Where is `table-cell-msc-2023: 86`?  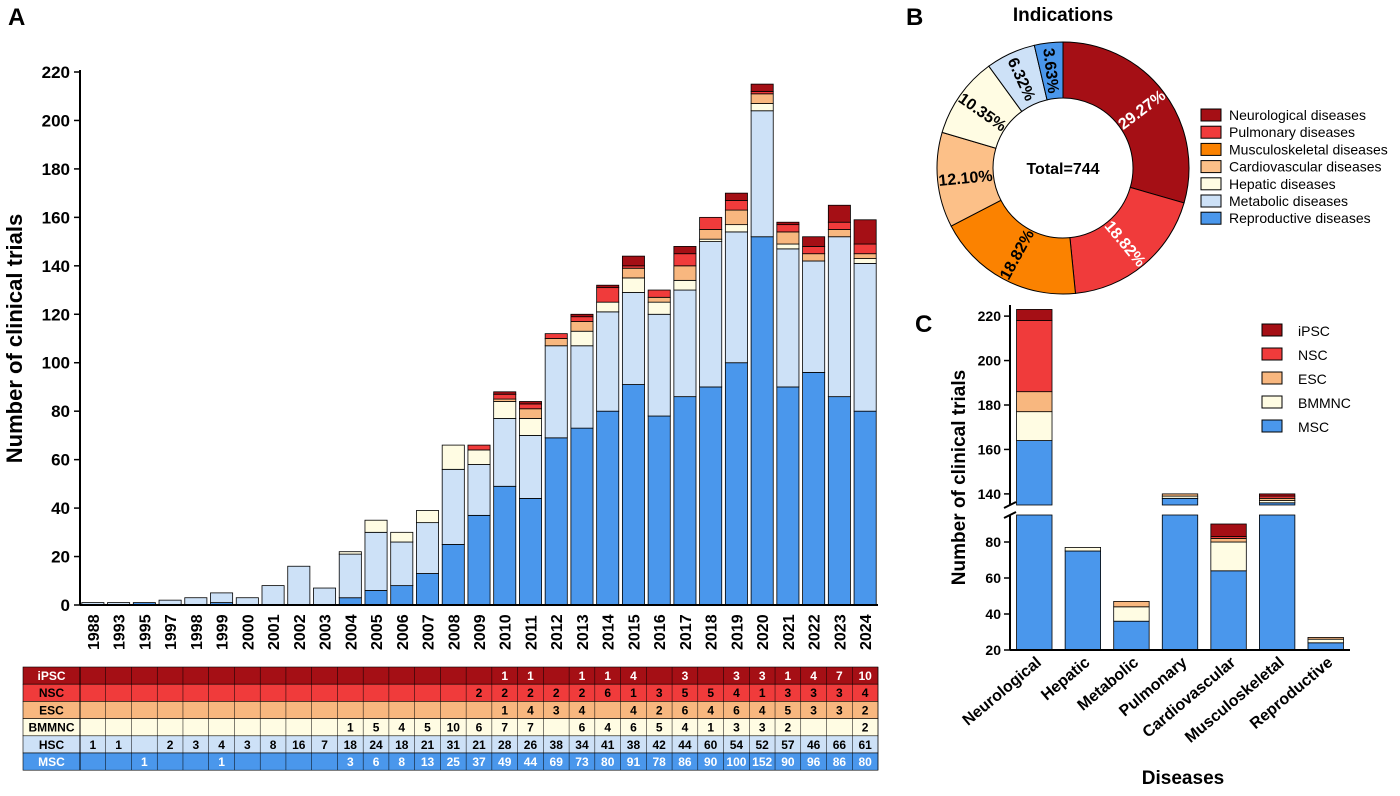
table-cell-msc-2023: 86 is located at coordinates (840, 762).